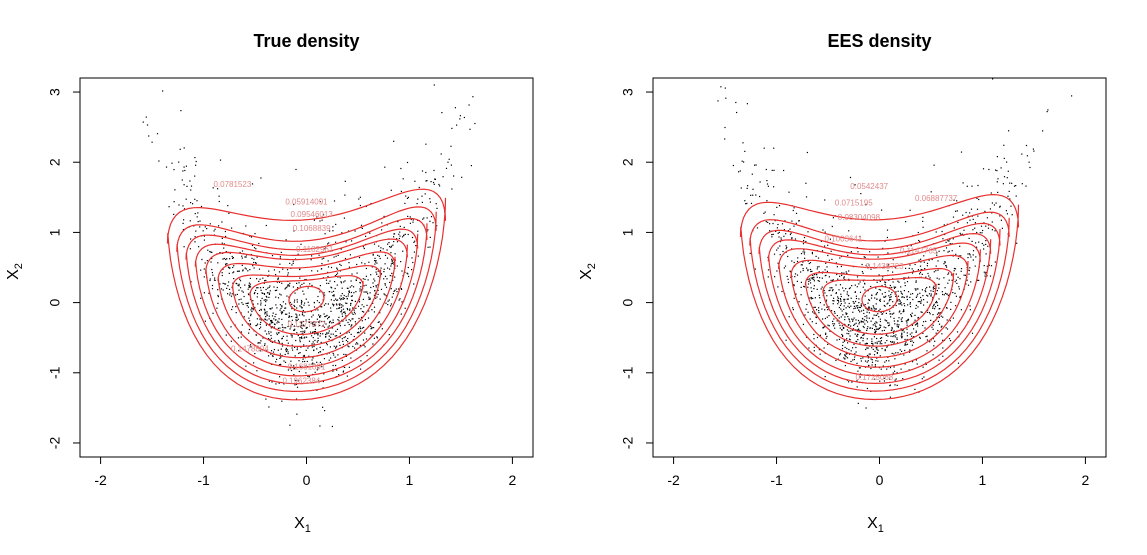 This screenshot has height=555, width=1147. What do you see at coordinates (55, 372) in the screenshot?
I see `y-tick-label: -1` at bounding box center [55, 372].